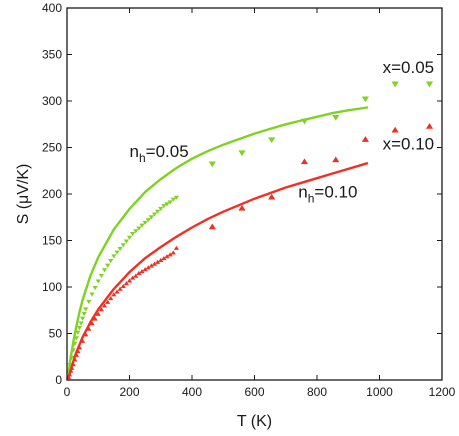 Image resolution: width=459 pixels, height=436 pixels. I want to click on y-tick-label: 400, so click(52, 8).